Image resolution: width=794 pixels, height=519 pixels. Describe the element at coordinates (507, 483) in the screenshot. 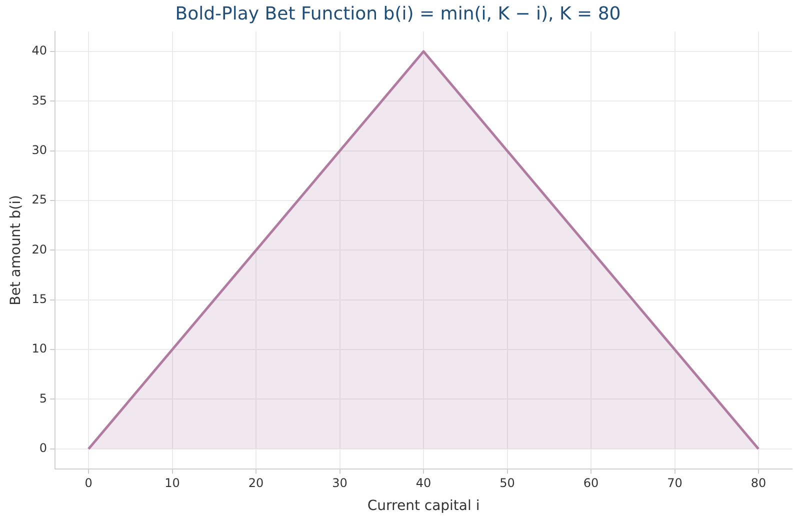

I see `x-tick-label: 50` at that location.